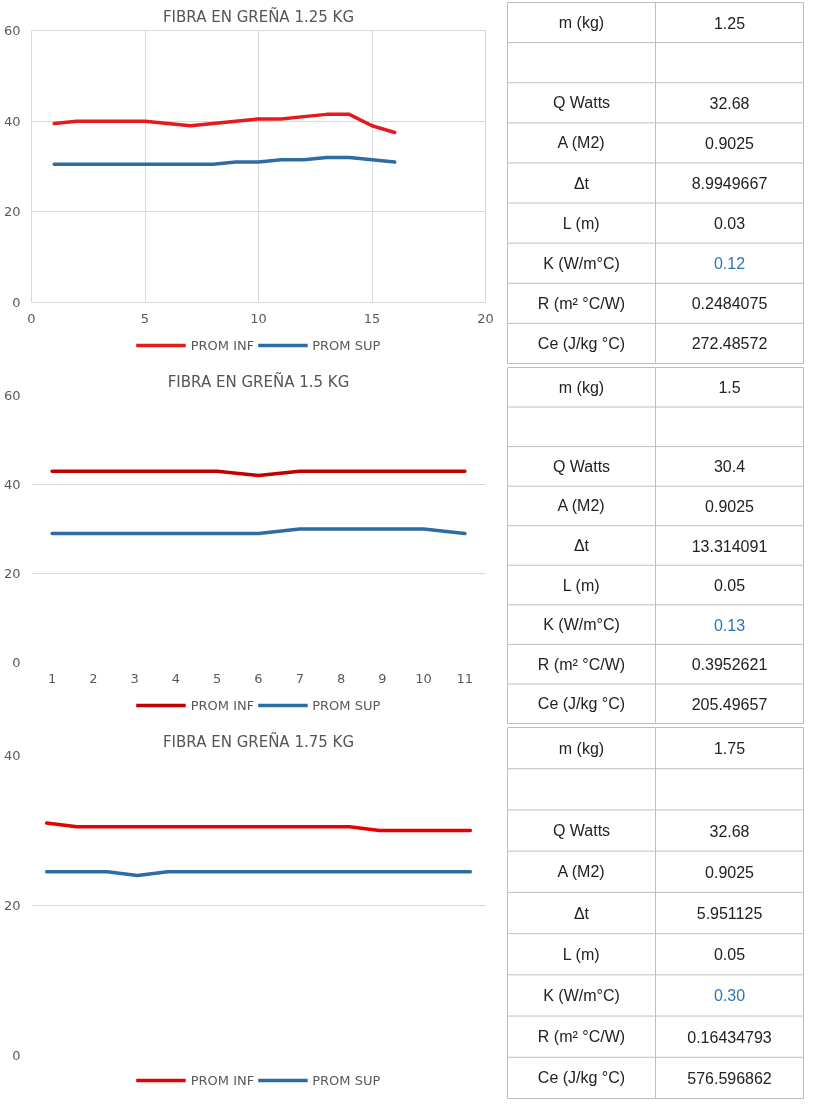  I want to click on text: 0.16434793, so click(729, 1037).